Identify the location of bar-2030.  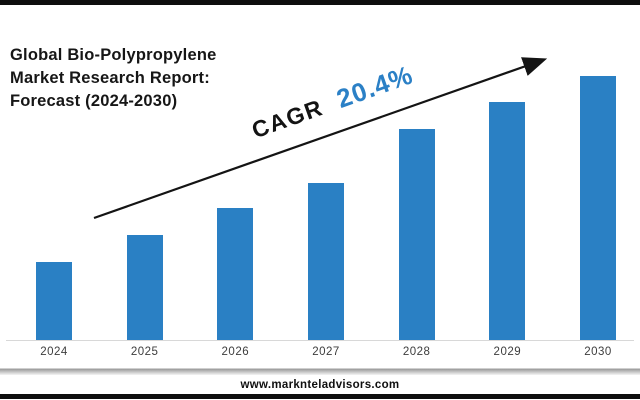
(598, 208).